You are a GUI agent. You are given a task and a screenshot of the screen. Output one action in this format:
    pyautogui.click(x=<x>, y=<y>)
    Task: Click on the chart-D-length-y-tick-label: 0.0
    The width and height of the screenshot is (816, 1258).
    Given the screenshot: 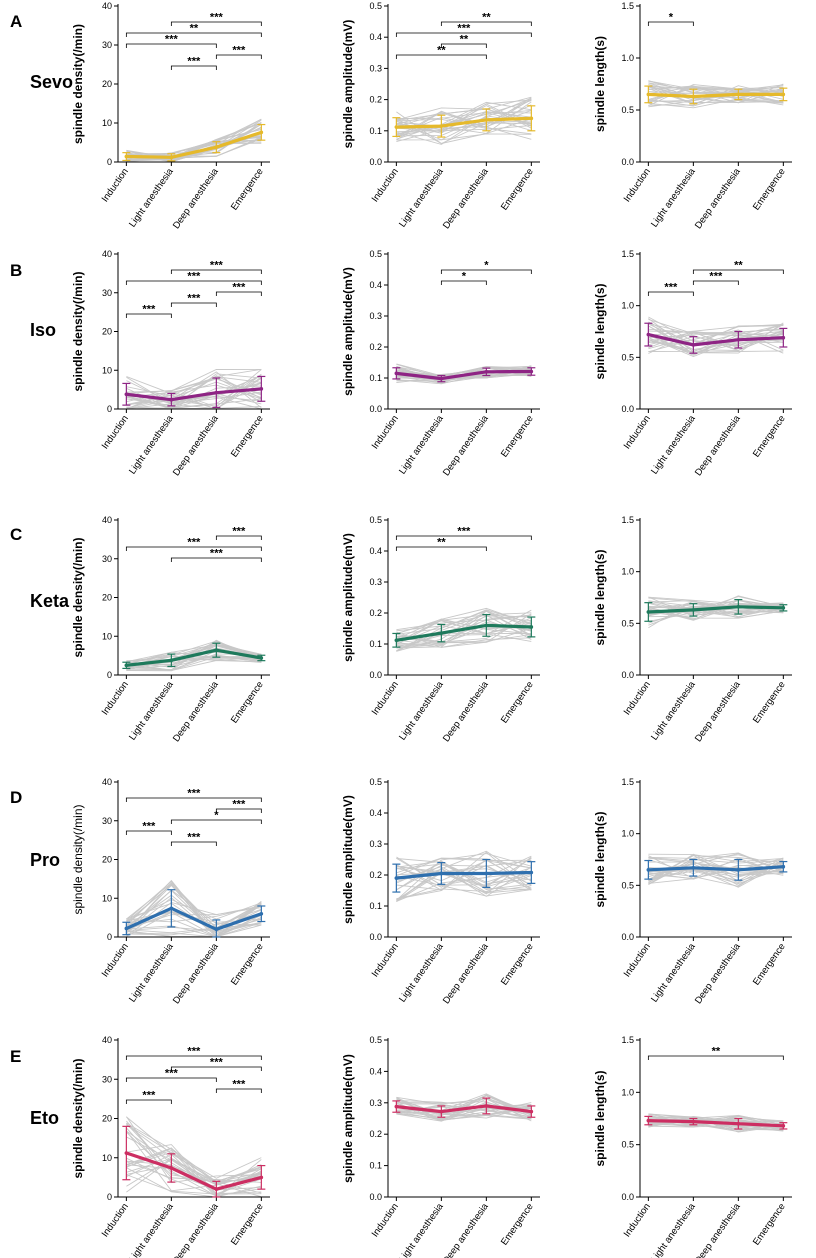 What is the action you would take?
    pyautogui.click(x=627, y=937)
    